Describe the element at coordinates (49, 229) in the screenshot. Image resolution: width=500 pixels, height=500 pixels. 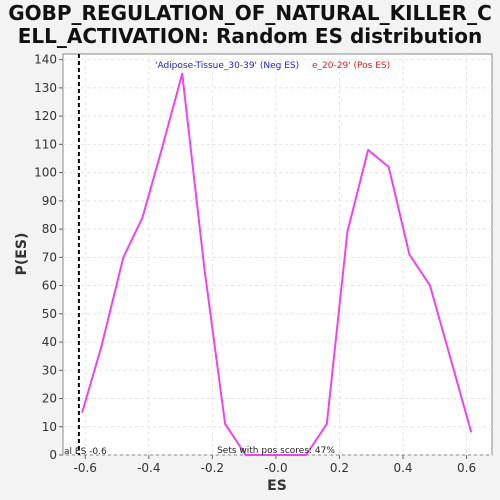
I see `y-tick-label: 80` at that location.